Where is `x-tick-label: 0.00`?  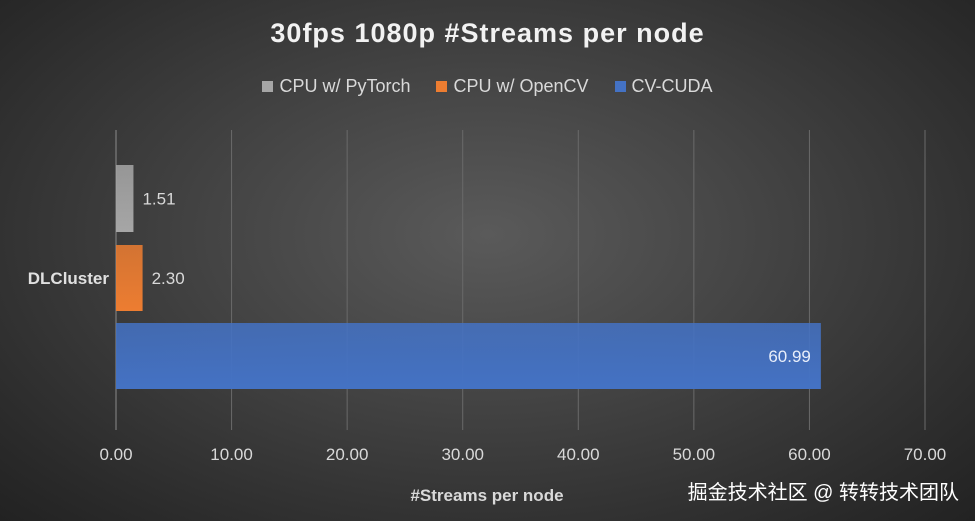 x-tick-label: 0.00 is located at coordinates (115, 454).